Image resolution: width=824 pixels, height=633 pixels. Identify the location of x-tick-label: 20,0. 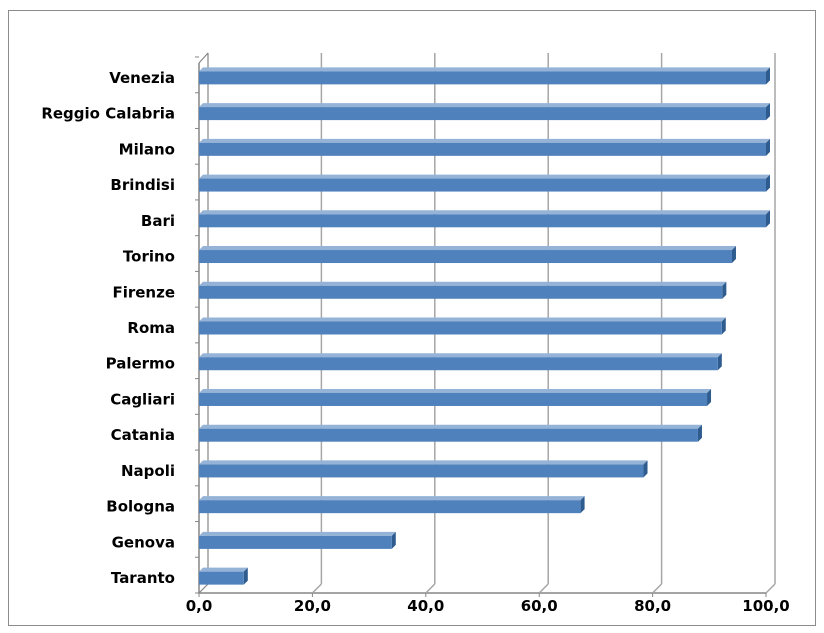
(312, 606).